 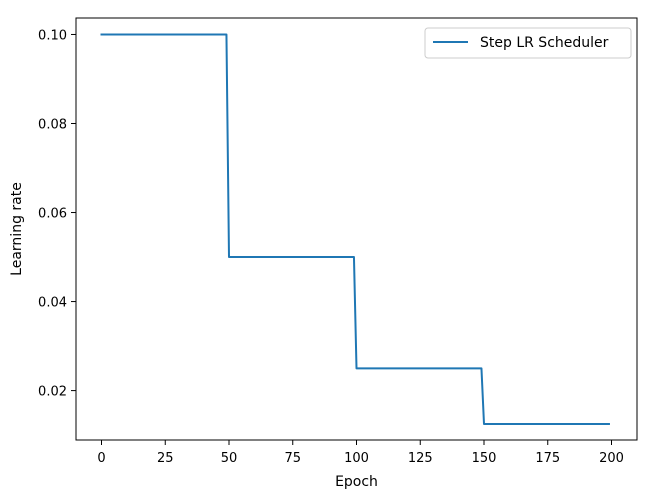 What do you see at coordinates (52, 214) in the screenshot?
I see `y-tick-label: 0.06` at bounding box center [52, 214].